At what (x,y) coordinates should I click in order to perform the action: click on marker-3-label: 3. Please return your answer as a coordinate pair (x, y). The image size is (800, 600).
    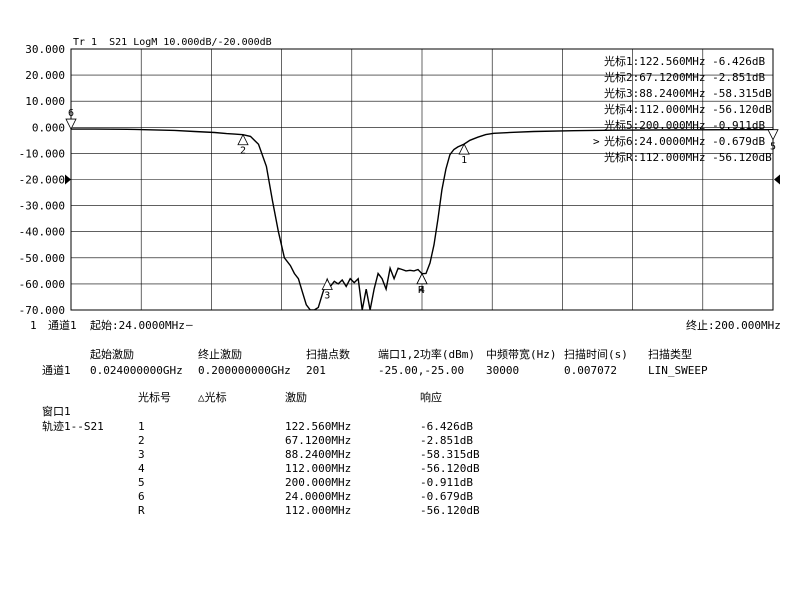
    Looking at the image, I should click on (327, 296).